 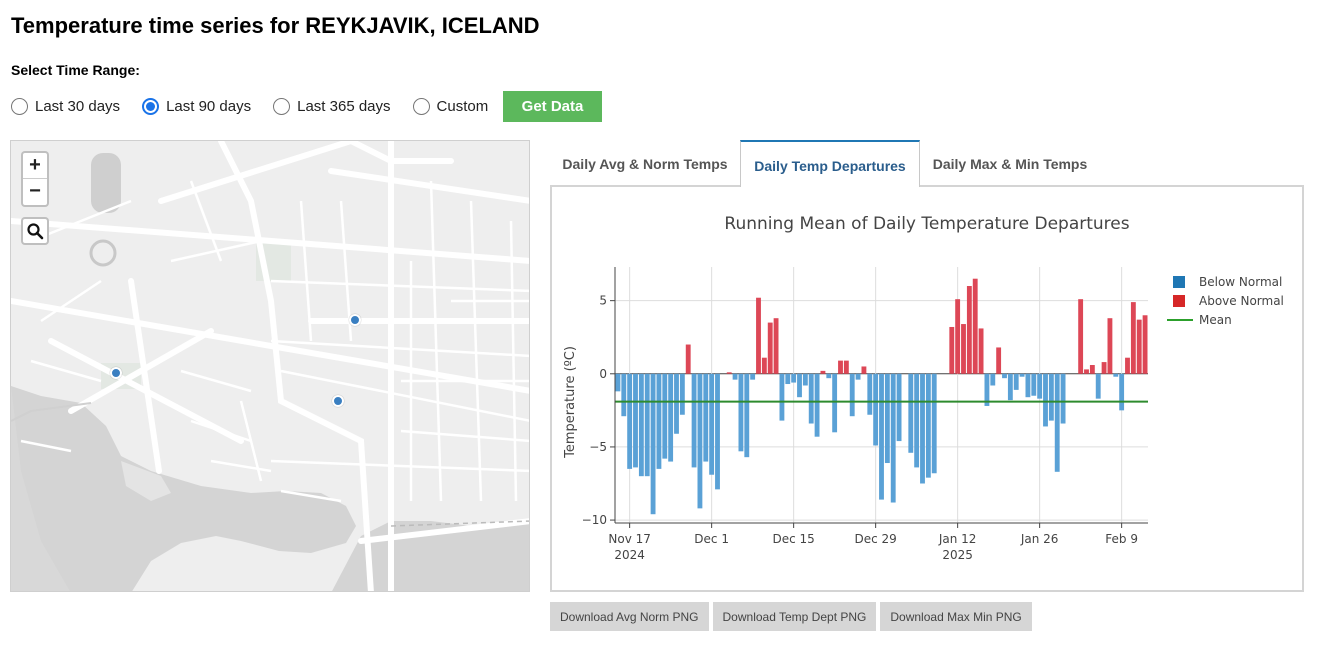 I want to click on y-tick-label: 0, so click(x=603, y=374).